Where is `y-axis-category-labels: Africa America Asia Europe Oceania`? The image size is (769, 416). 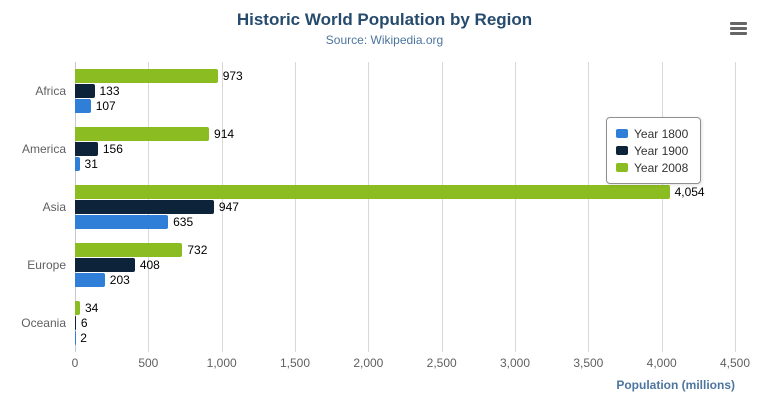
y-axis-category-labels: Africa America Asia Europe Oceania is located at coordinates (35, 207).